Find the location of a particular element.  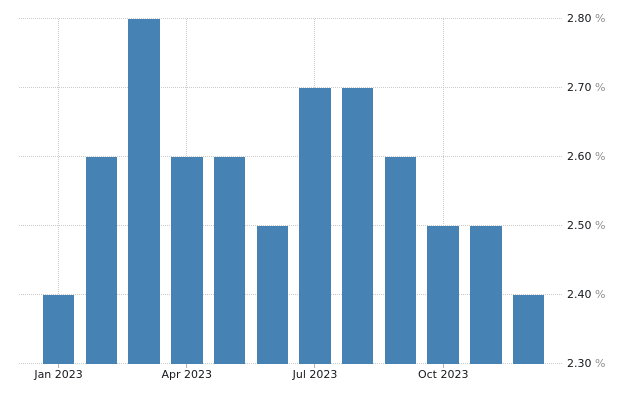

y-axis-label: 2.60 % is located at coordinates (586, 157).